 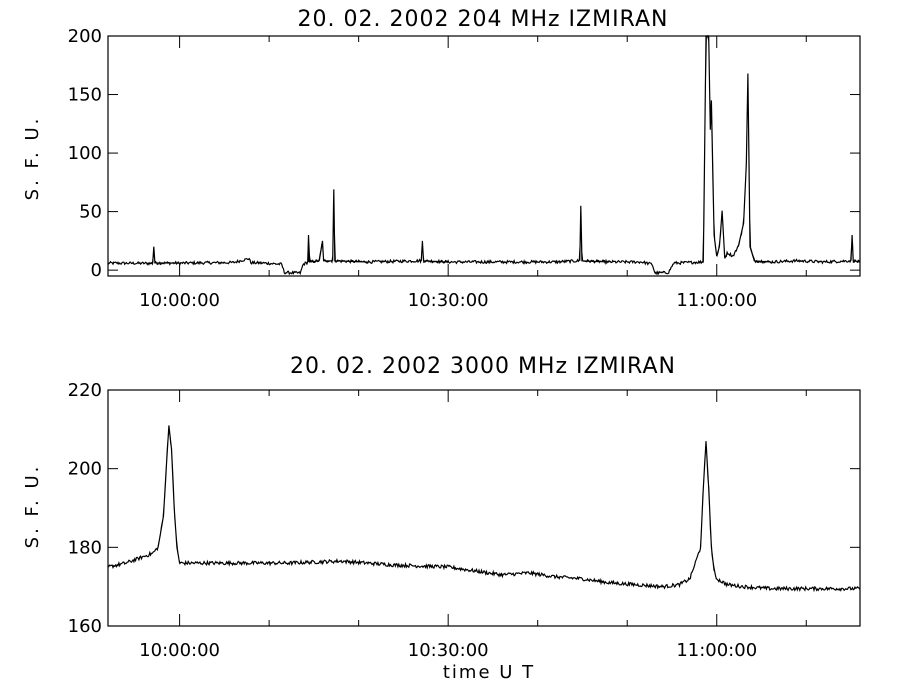 What do you see at coordinates (85, 390) in the screenshot?
I see `y-tick-label: 220` at bounding box center [85, 390].